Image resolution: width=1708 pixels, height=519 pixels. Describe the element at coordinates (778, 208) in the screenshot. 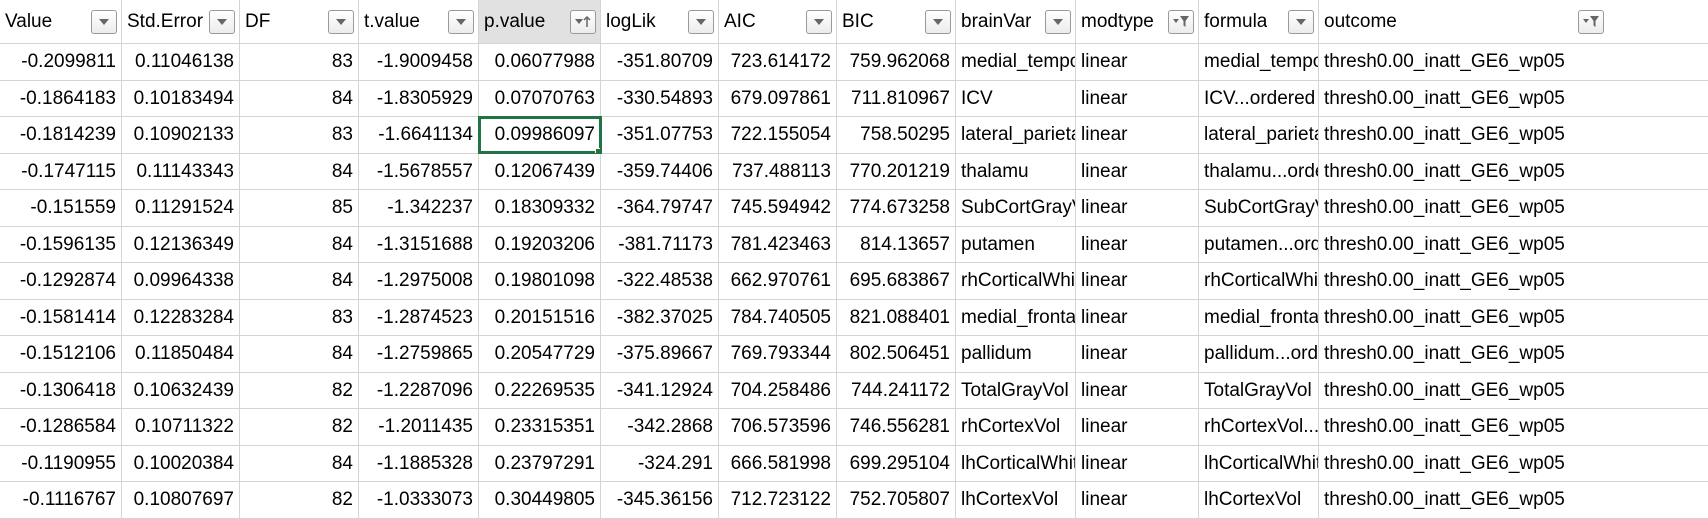

I see `table-cell: 745.594942` at that location.